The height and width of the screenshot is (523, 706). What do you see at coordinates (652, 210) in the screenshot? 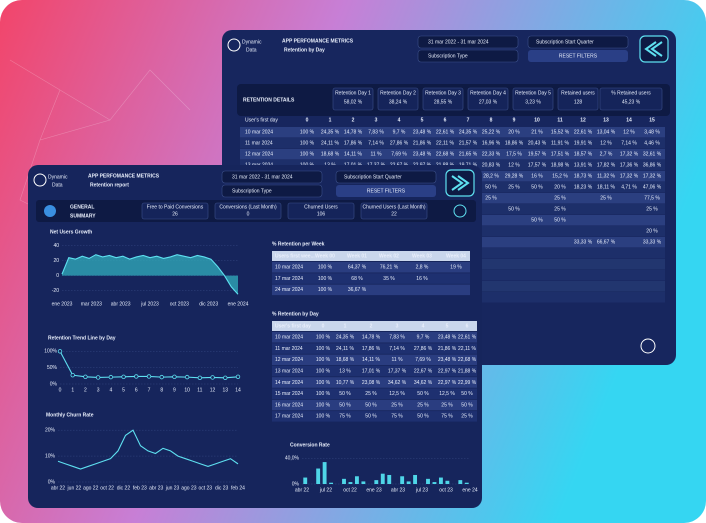
I see `table-cell: 25 %` at bounding box center [652, 210].